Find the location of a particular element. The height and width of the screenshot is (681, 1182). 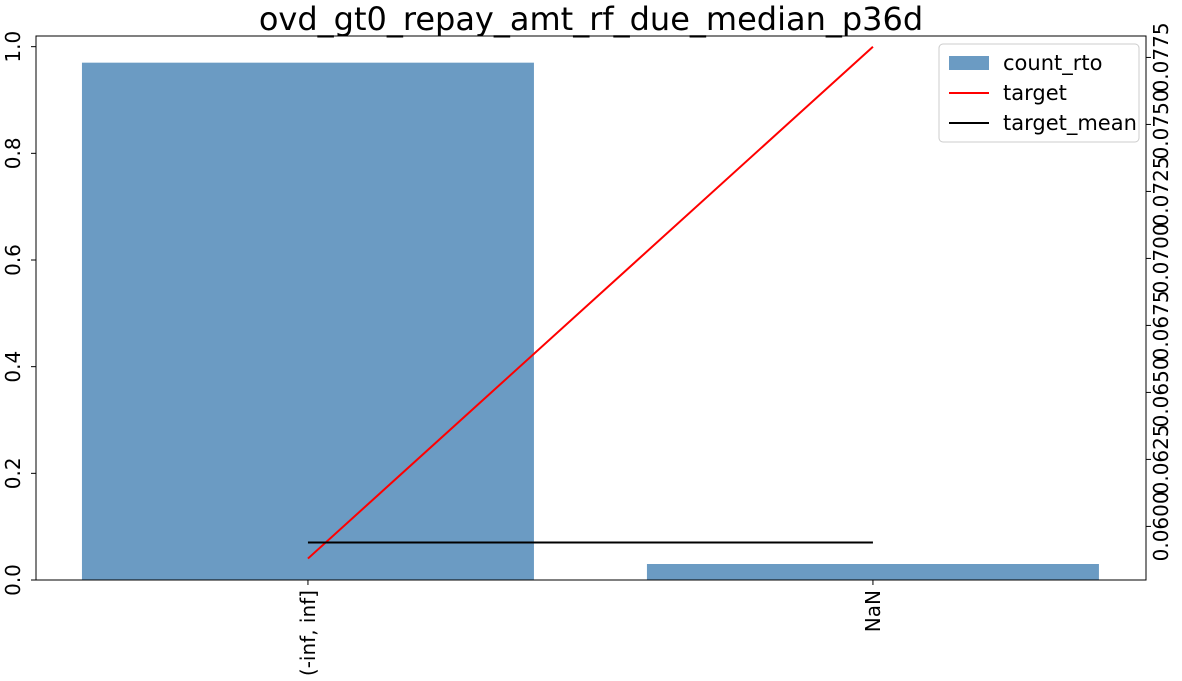

left-y-axis: 0.0 0.2 0.4 0.6 0.8 1.0 is located at coordinates (18, 313).